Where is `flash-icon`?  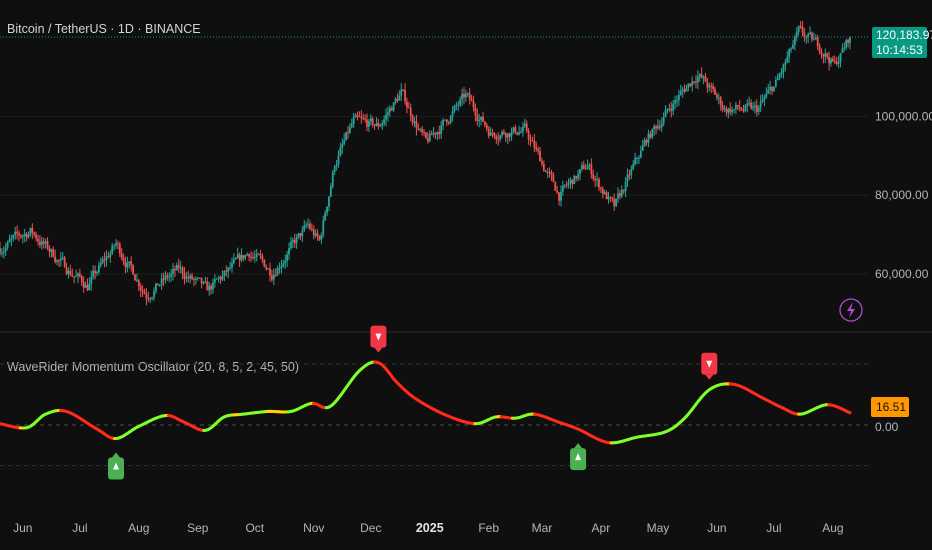
flash-icon is located at coordinates (851, 310).